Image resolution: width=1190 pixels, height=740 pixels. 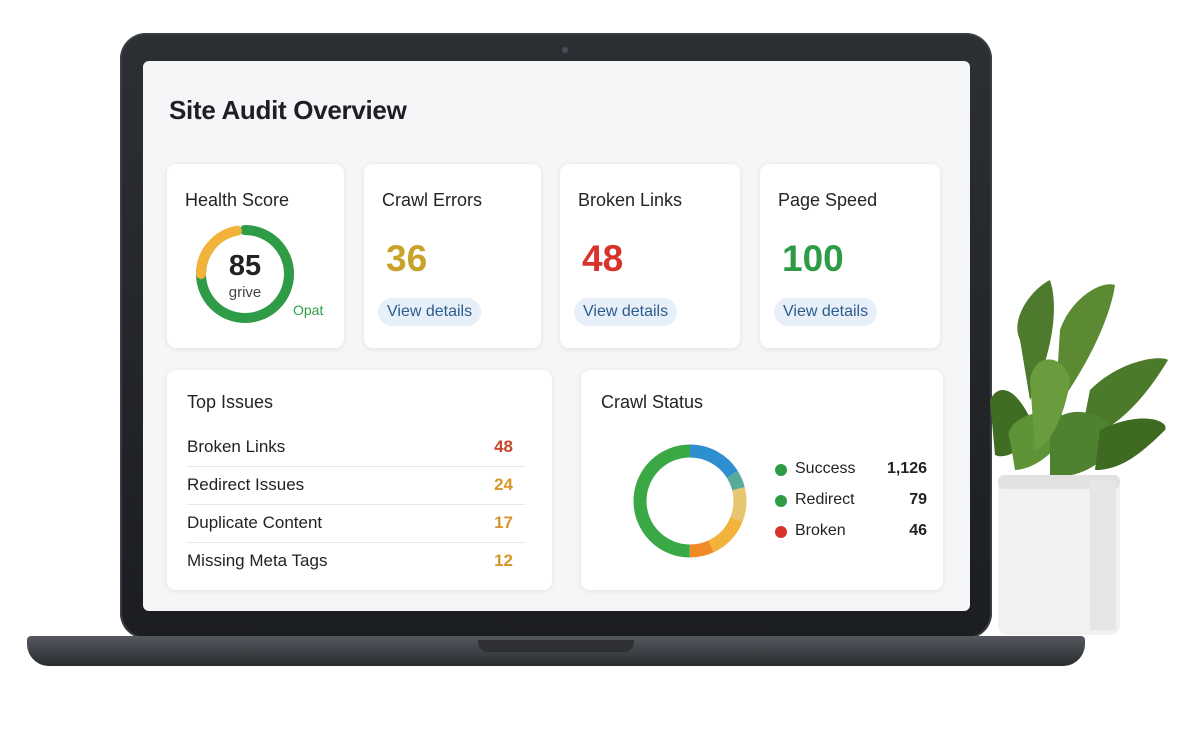 What do you see at coordinates (918, 499) in the screenshot?
I see `legend-value: 79` at bounding box center [918, 499].